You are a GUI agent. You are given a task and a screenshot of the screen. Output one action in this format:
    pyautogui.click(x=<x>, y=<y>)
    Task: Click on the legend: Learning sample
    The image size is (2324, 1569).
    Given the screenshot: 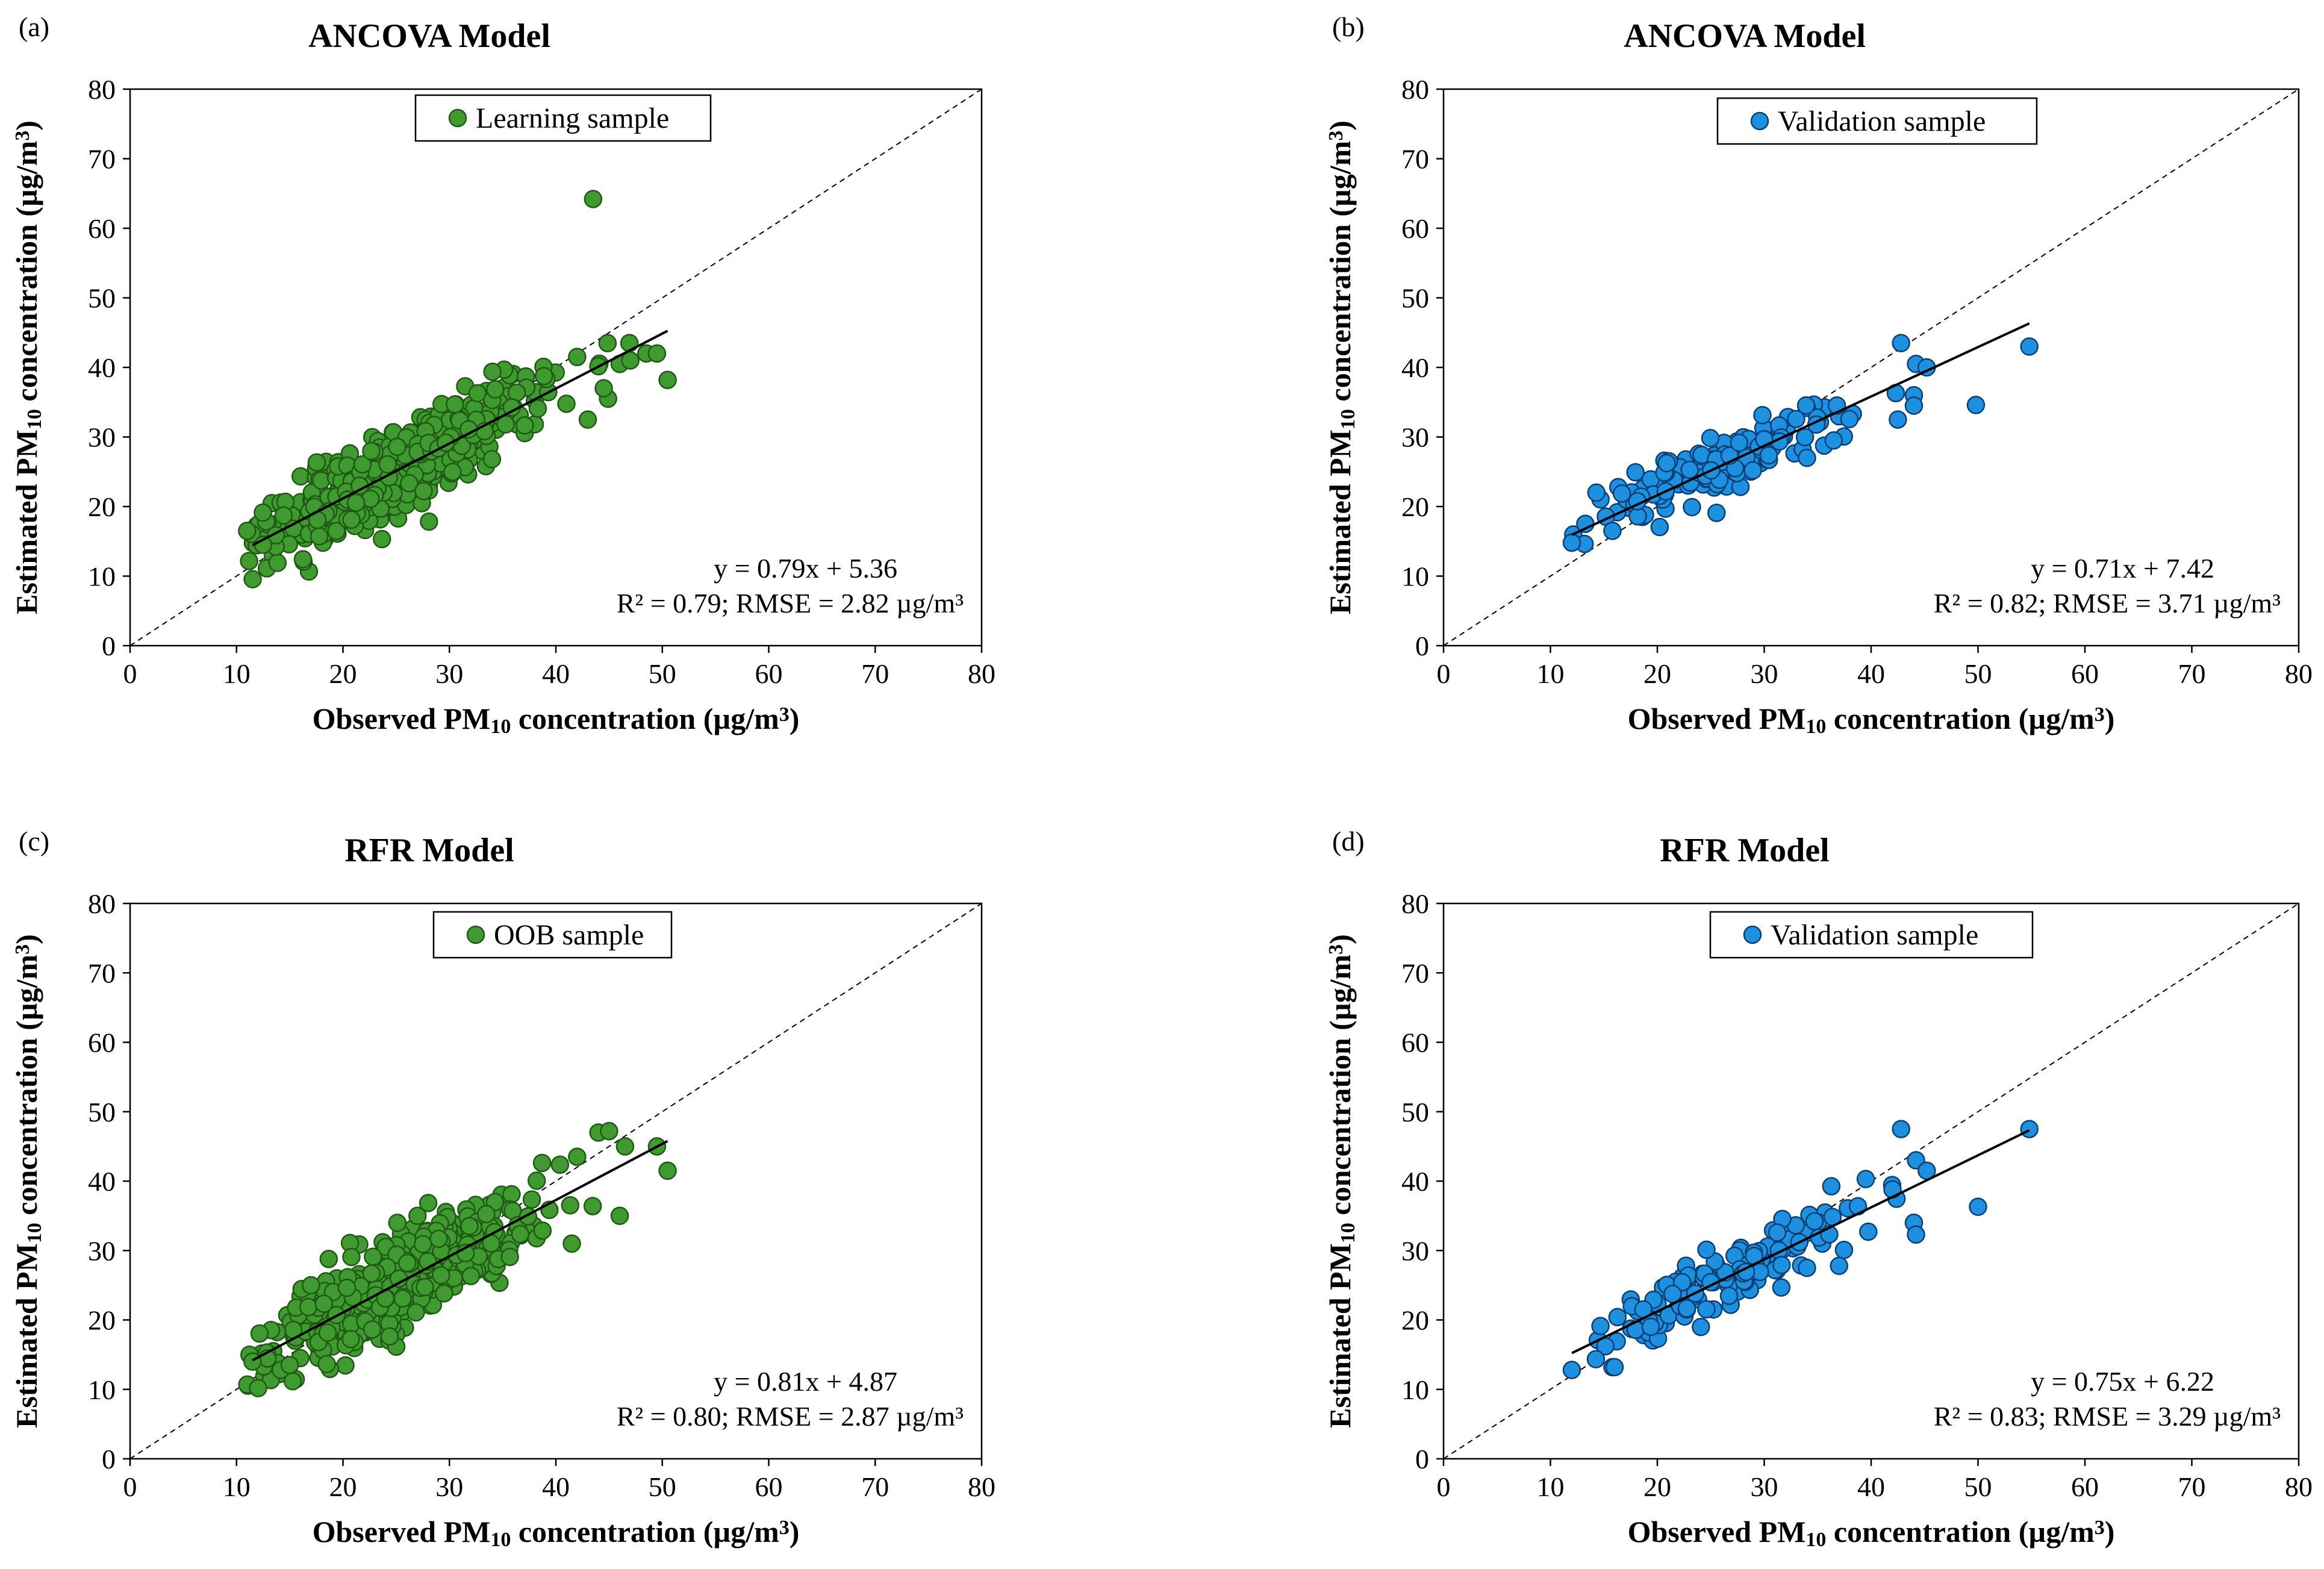 What is the action you would take?
    pyautogui.click(x=563, y=118)
    